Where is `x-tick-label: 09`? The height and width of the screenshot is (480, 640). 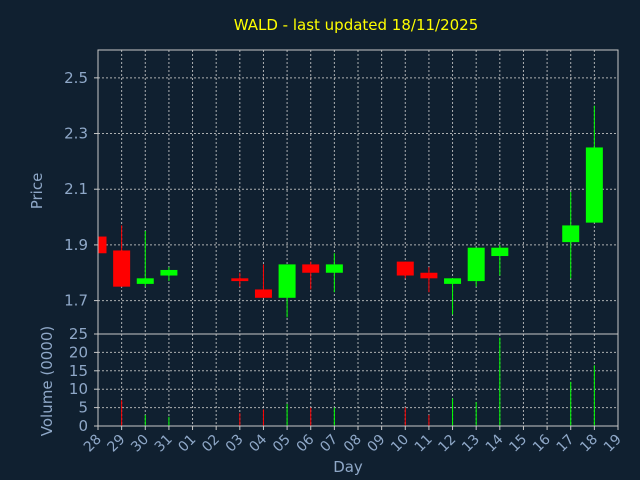 x-tick-label: 09 is located at coordinates (377, 444).